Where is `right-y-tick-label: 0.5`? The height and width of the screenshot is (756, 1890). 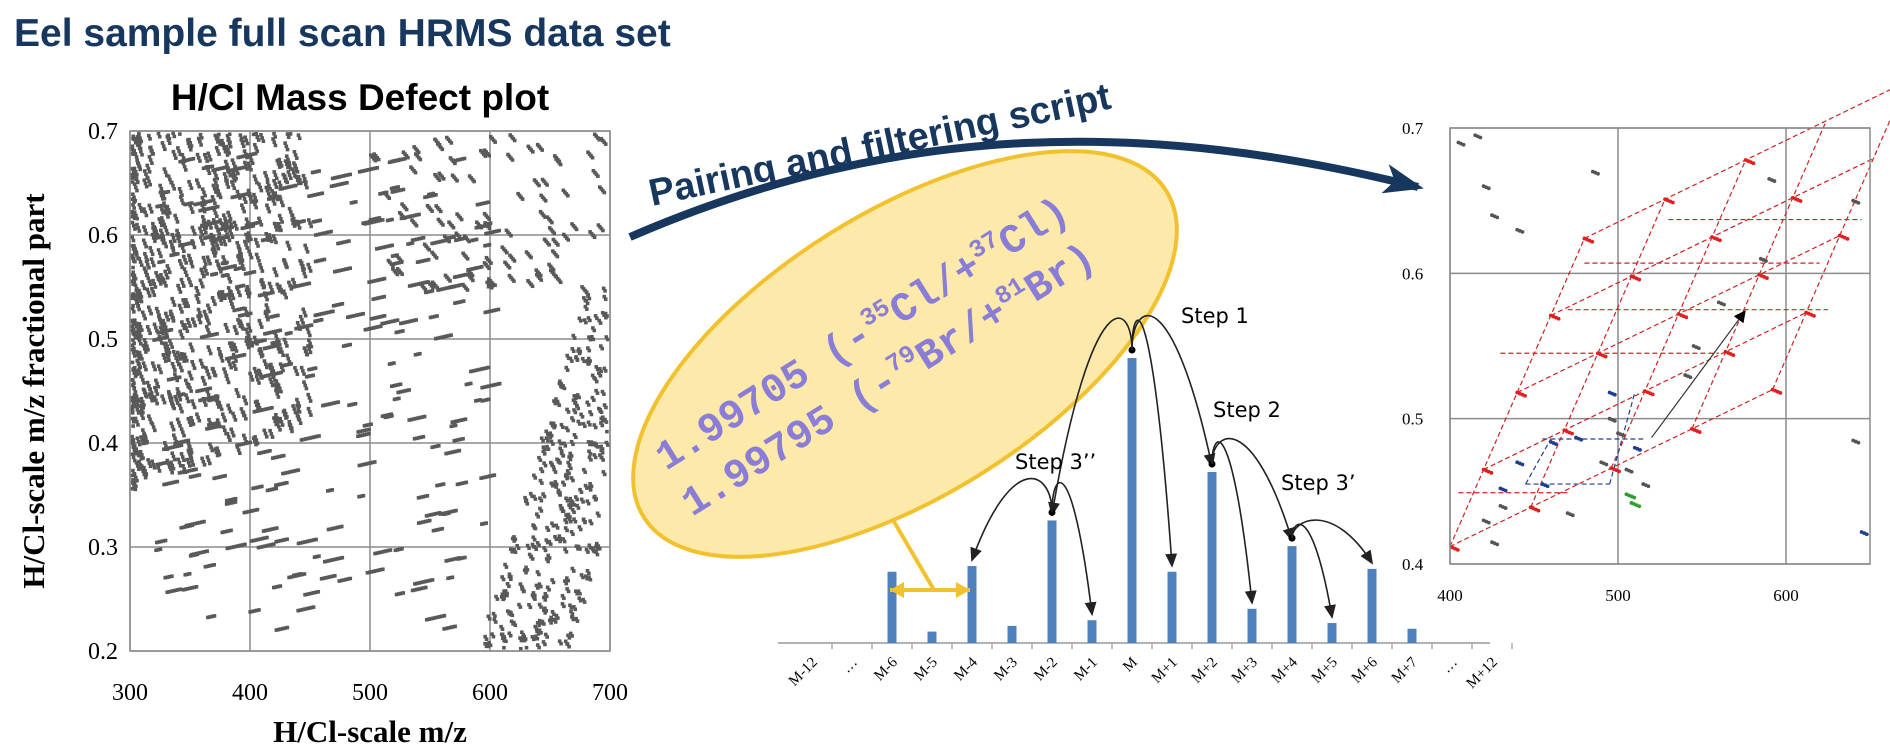
right-y-tick-label: 0.5 is located at coordinates (1412, 419).